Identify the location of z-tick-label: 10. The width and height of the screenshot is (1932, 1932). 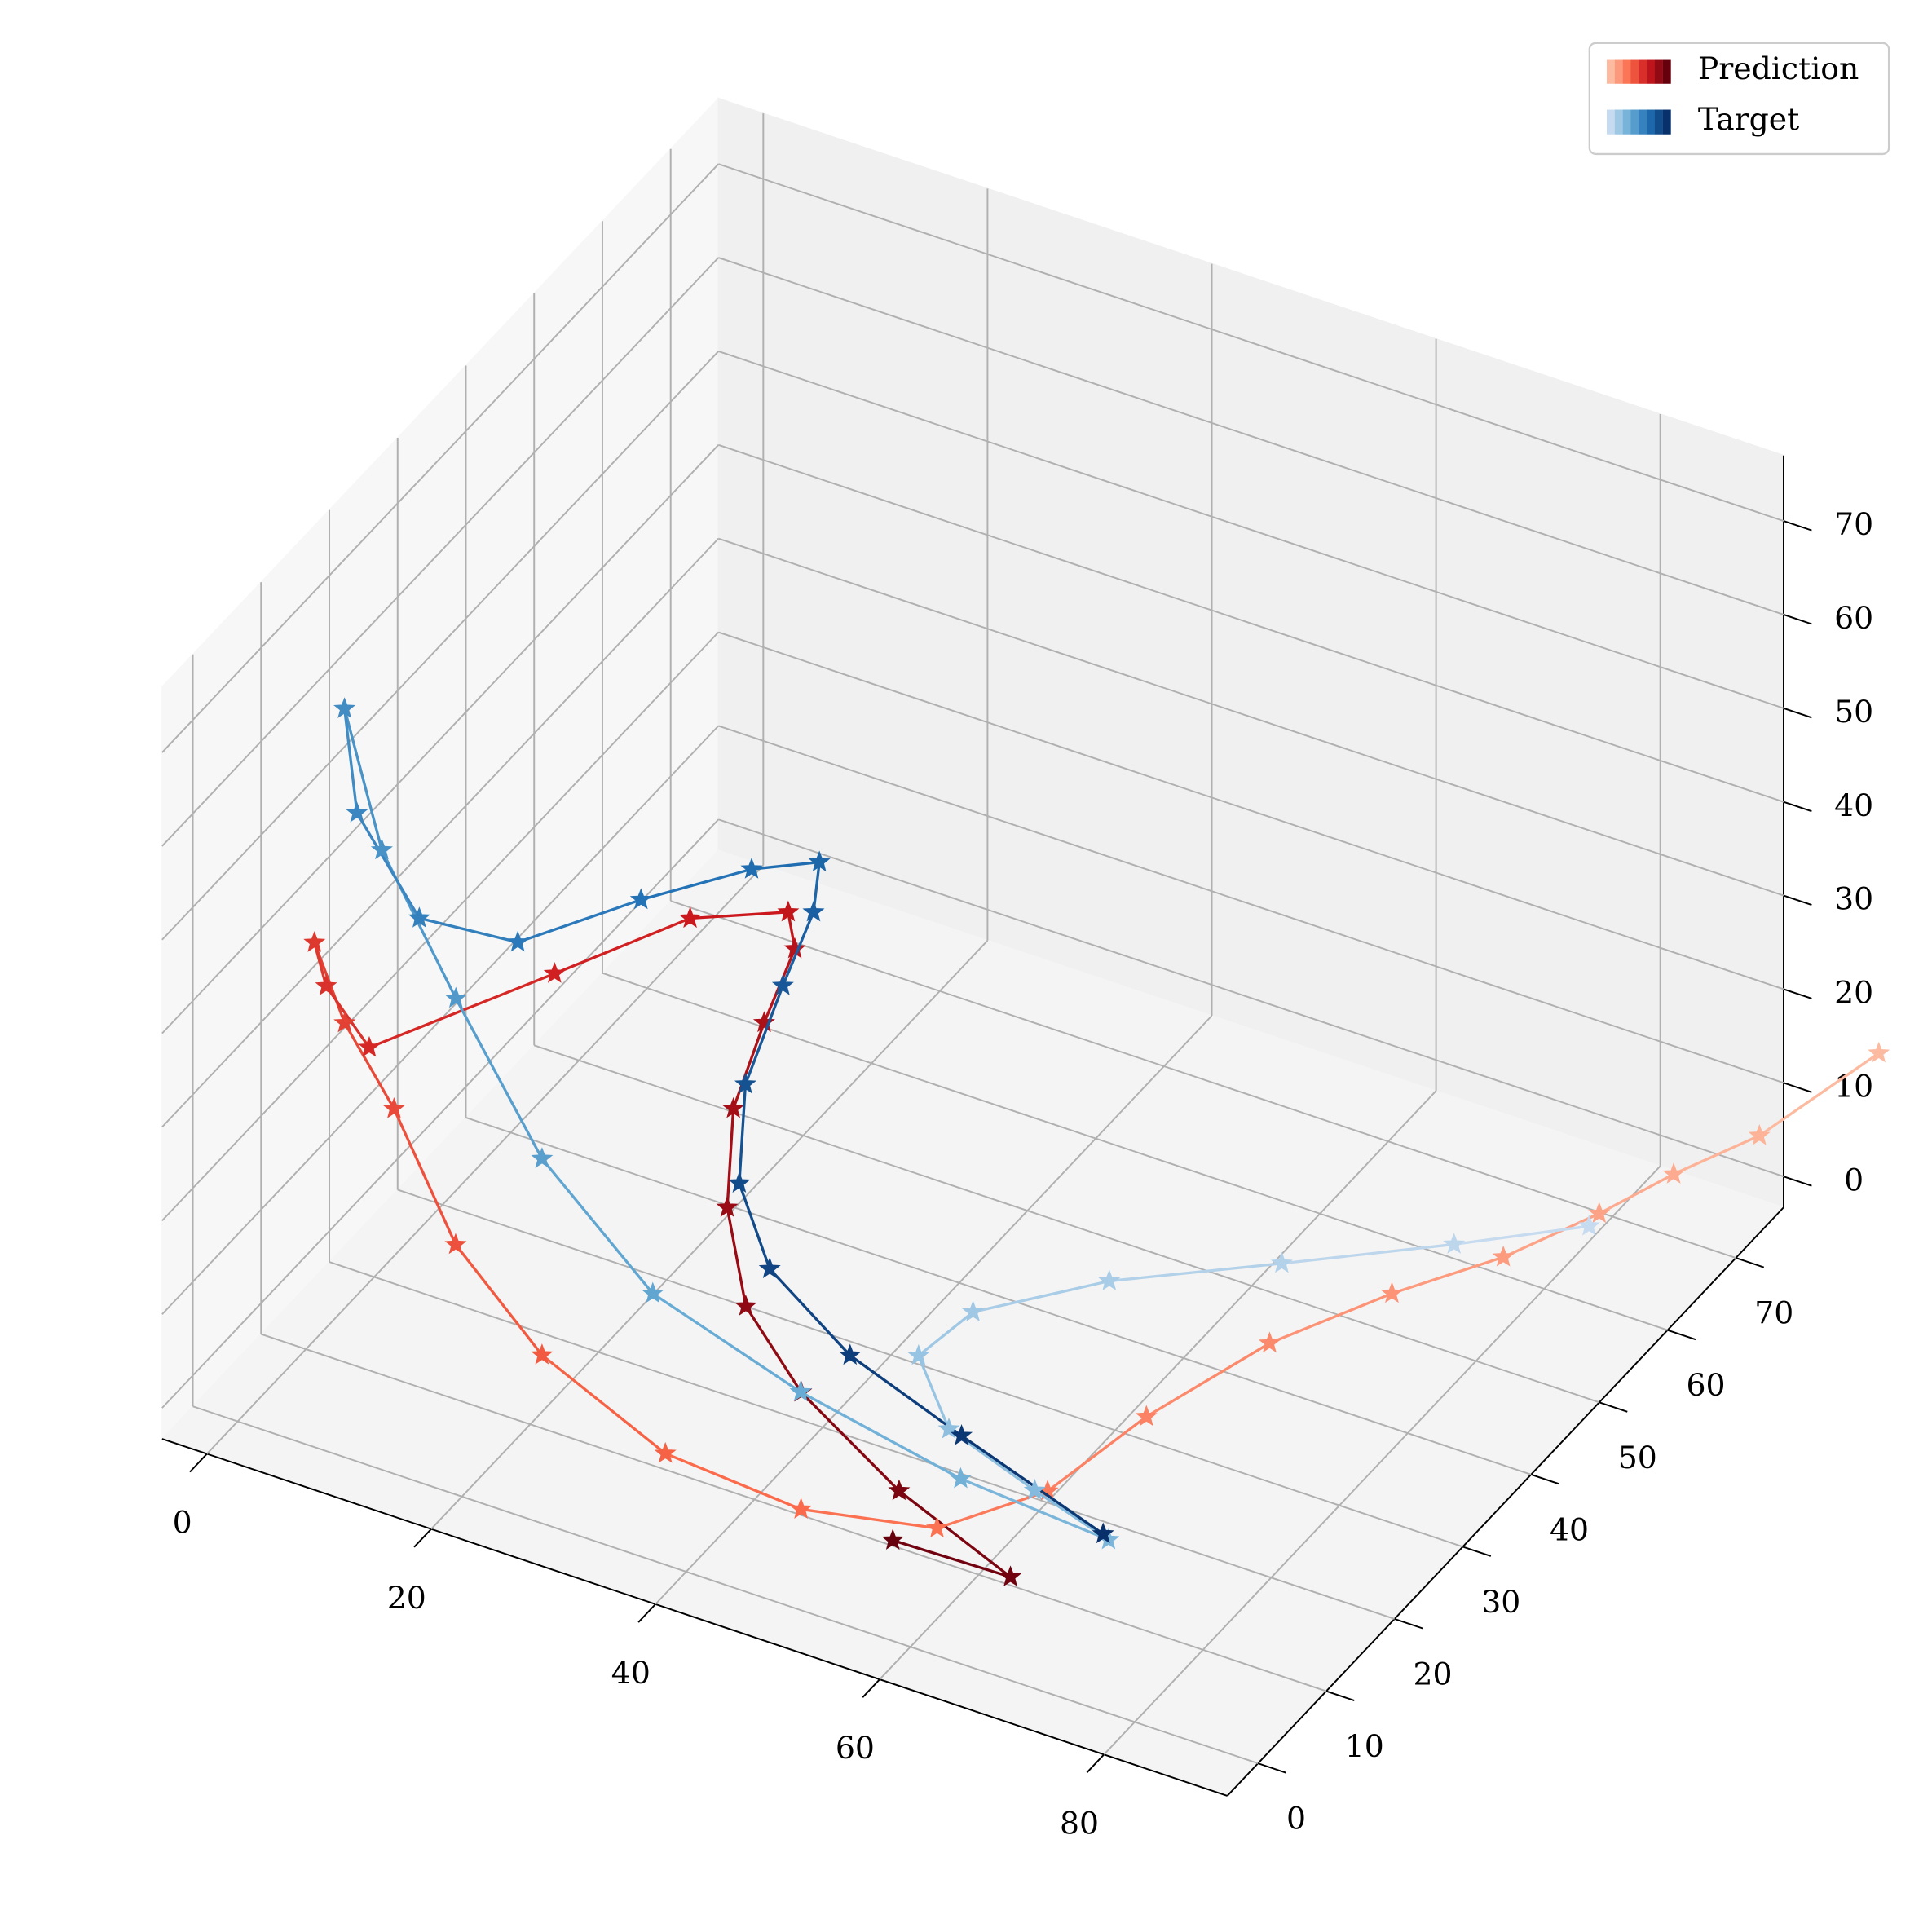
(1853, 1086).